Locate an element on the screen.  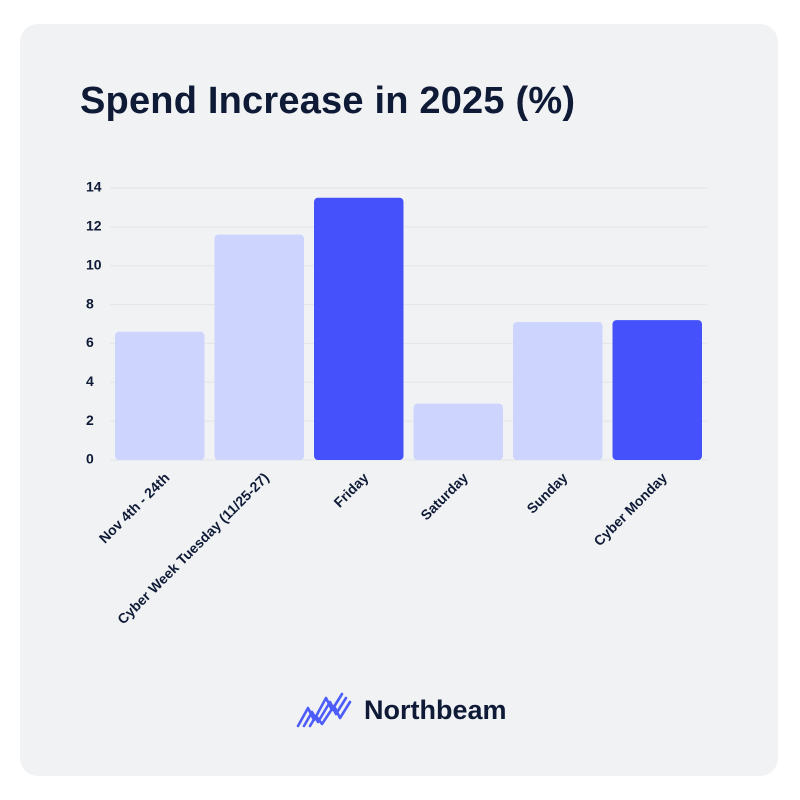
northbeam-logo-icon is located at coordinates (324, 710).